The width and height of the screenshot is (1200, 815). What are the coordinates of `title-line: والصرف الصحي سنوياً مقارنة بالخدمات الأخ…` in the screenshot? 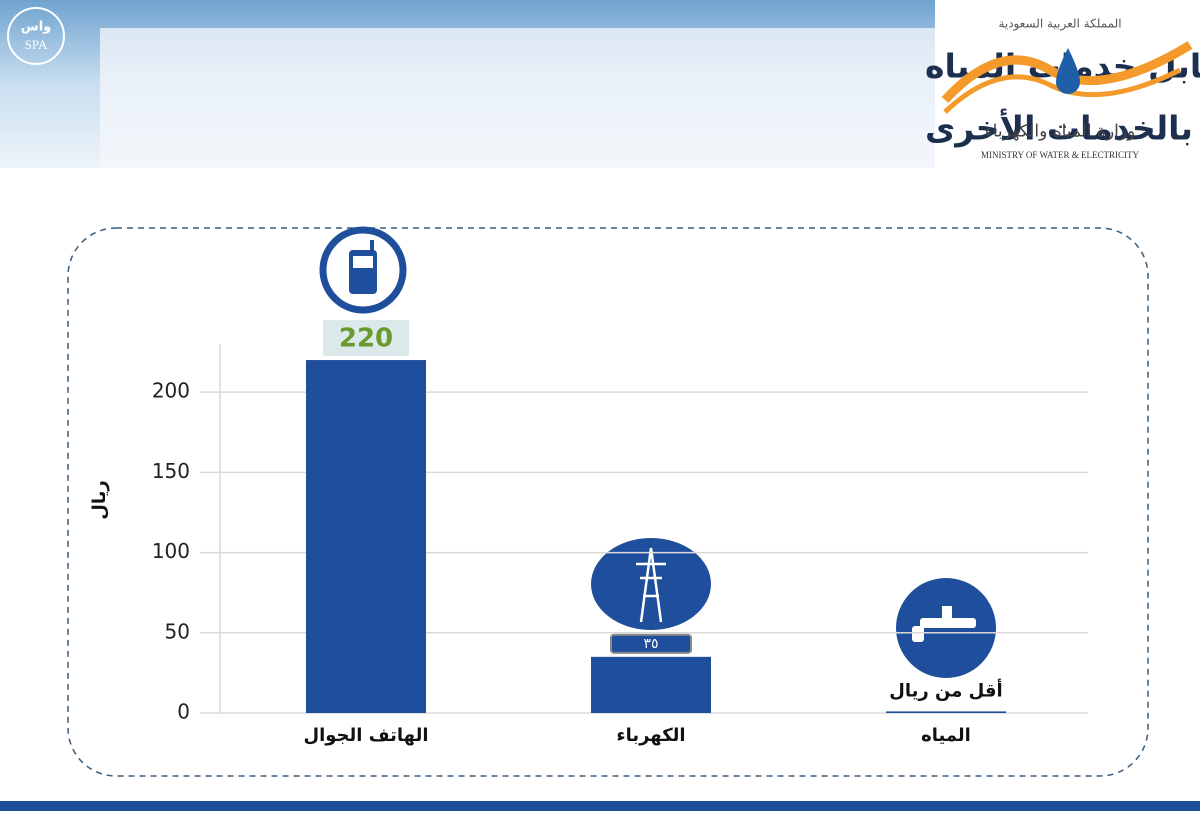 It's located at (1062, 126).